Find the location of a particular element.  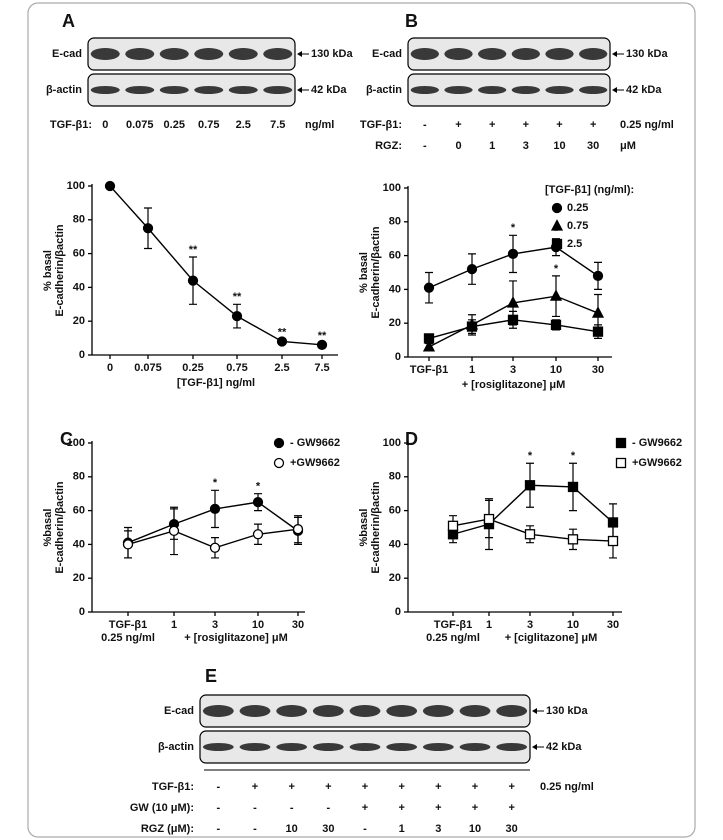

x-tick-label: 30 is located at coordinates (598, 370).